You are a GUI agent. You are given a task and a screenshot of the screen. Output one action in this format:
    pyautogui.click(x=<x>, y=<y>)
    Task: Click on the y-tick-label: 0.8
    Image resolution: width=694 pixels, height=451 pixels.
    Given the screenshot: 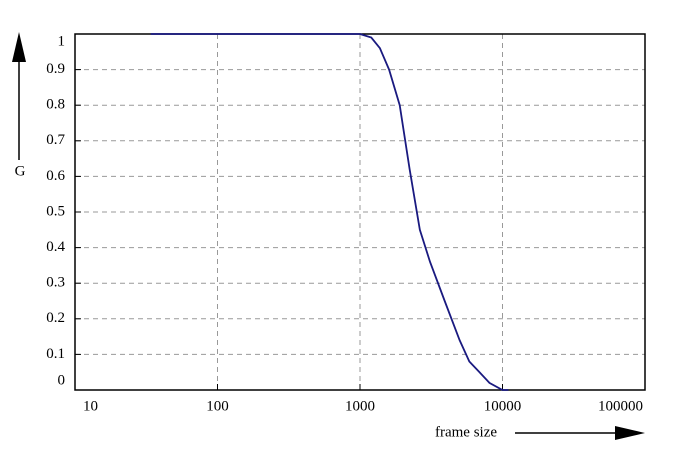 What is the action you would take?
    pyautogui.click(x=55, y=105)
    